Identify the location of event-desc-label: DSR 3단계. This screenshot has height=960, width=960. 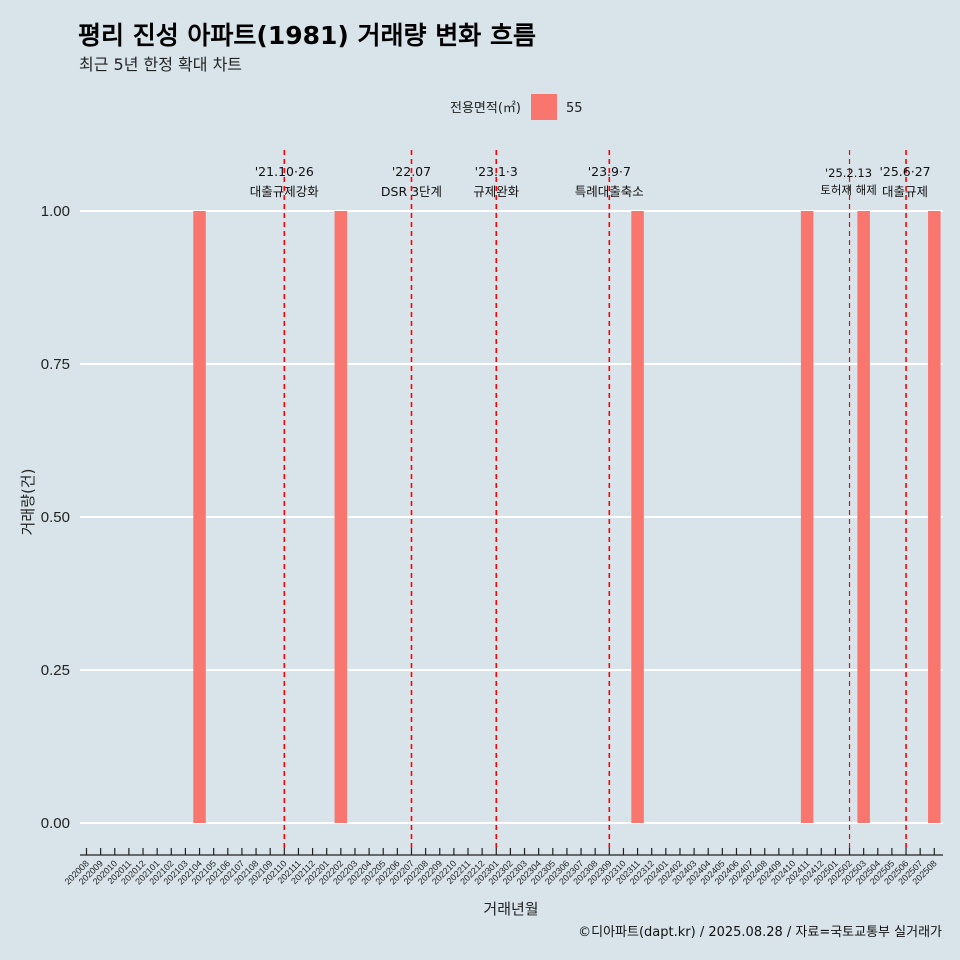
(411, 191).